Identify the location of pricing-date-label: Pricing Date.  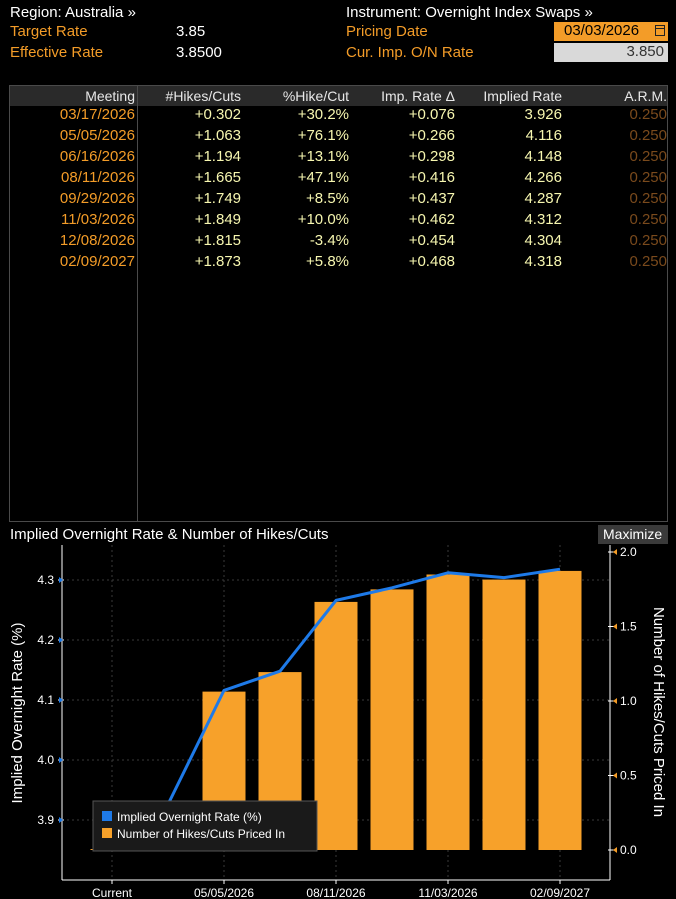
(387, 31).